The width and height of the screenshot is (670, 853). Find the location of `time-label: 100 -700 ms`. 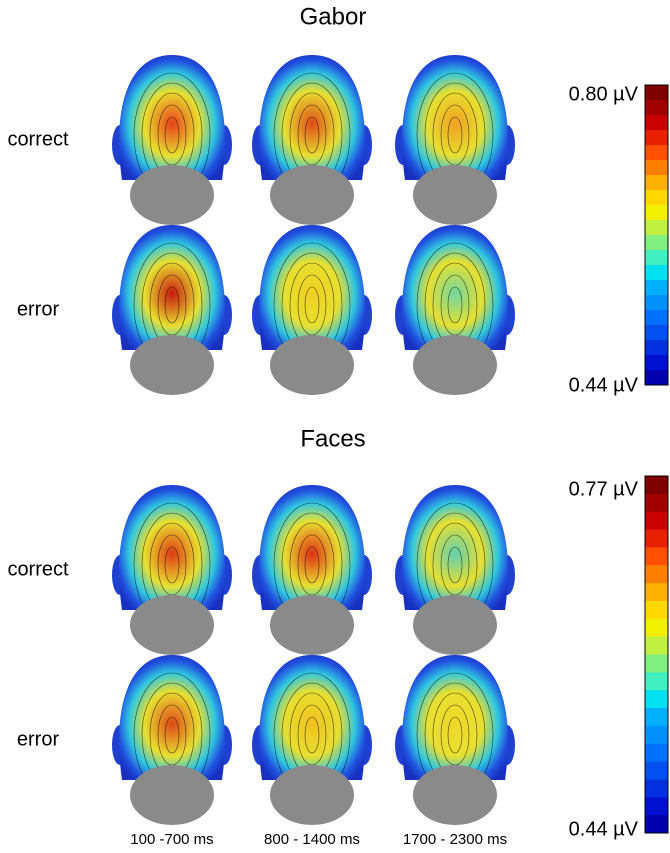

time-label: 100 -700 ms is located at coordinates (171, 839).